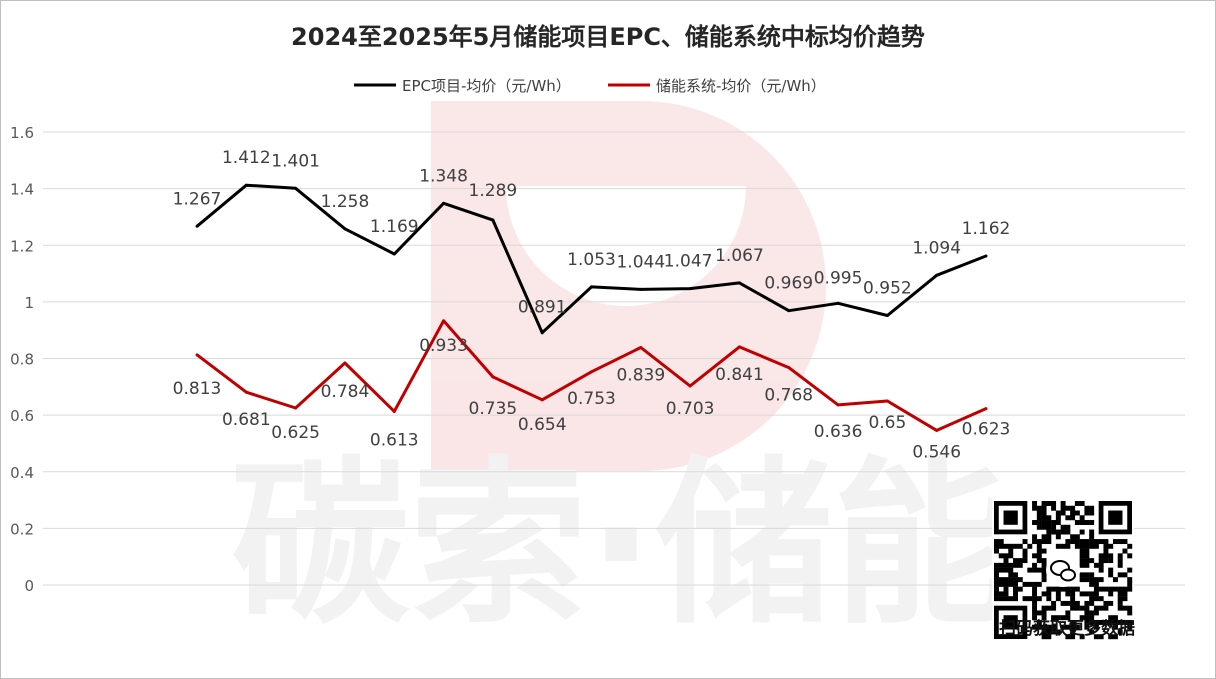 The height and width of the screenshot is (679, 1216). What do you see at coordinates (1010, 622) in the screenshot?
I see `qr-finder-core` at bounding box center [1010, 622].